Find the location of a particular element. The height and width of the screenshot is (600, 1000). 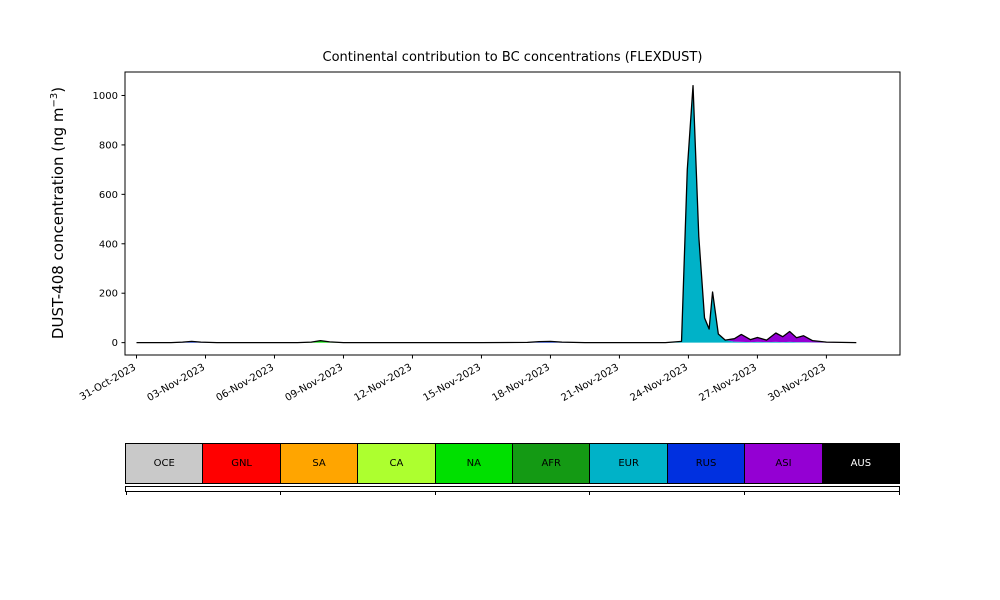

y-axis: 0 200 400 600 800 1000 is located at coordinates (109, 220).